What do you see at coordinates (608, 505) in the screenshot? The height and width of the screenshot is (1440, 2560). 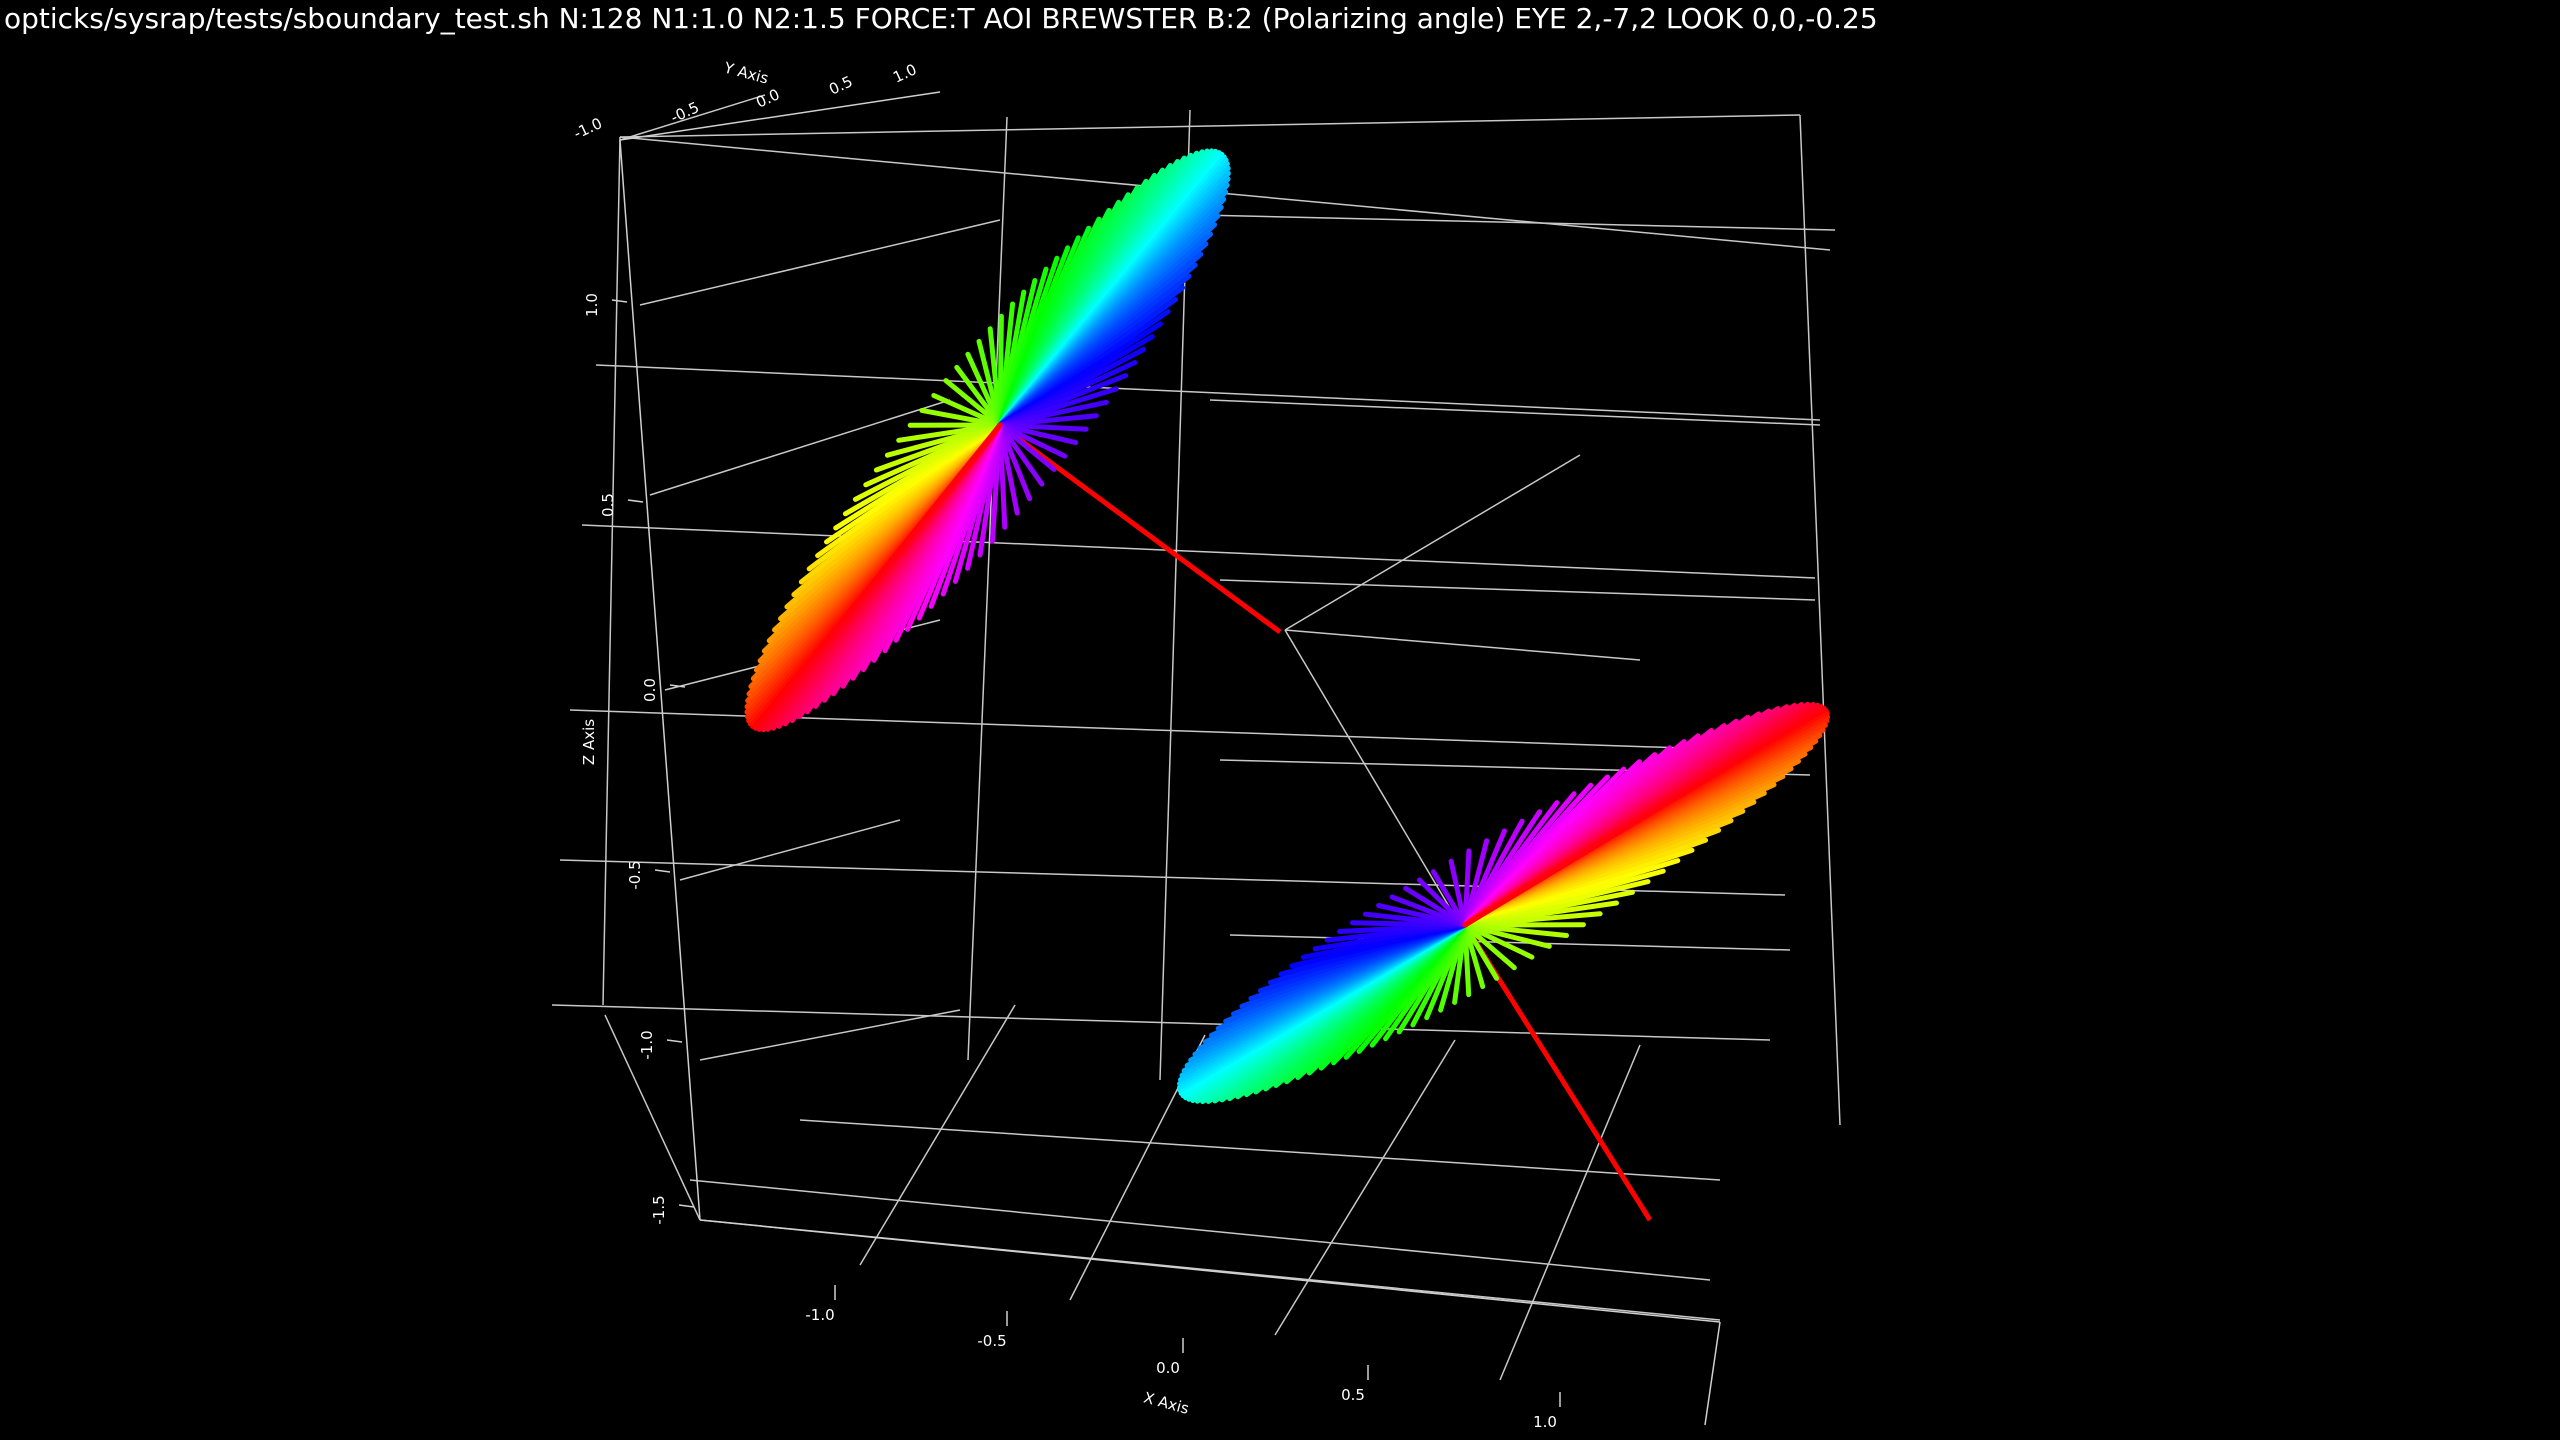 I see `z-tick-label: 0.5` at bounding box center [608, 505].